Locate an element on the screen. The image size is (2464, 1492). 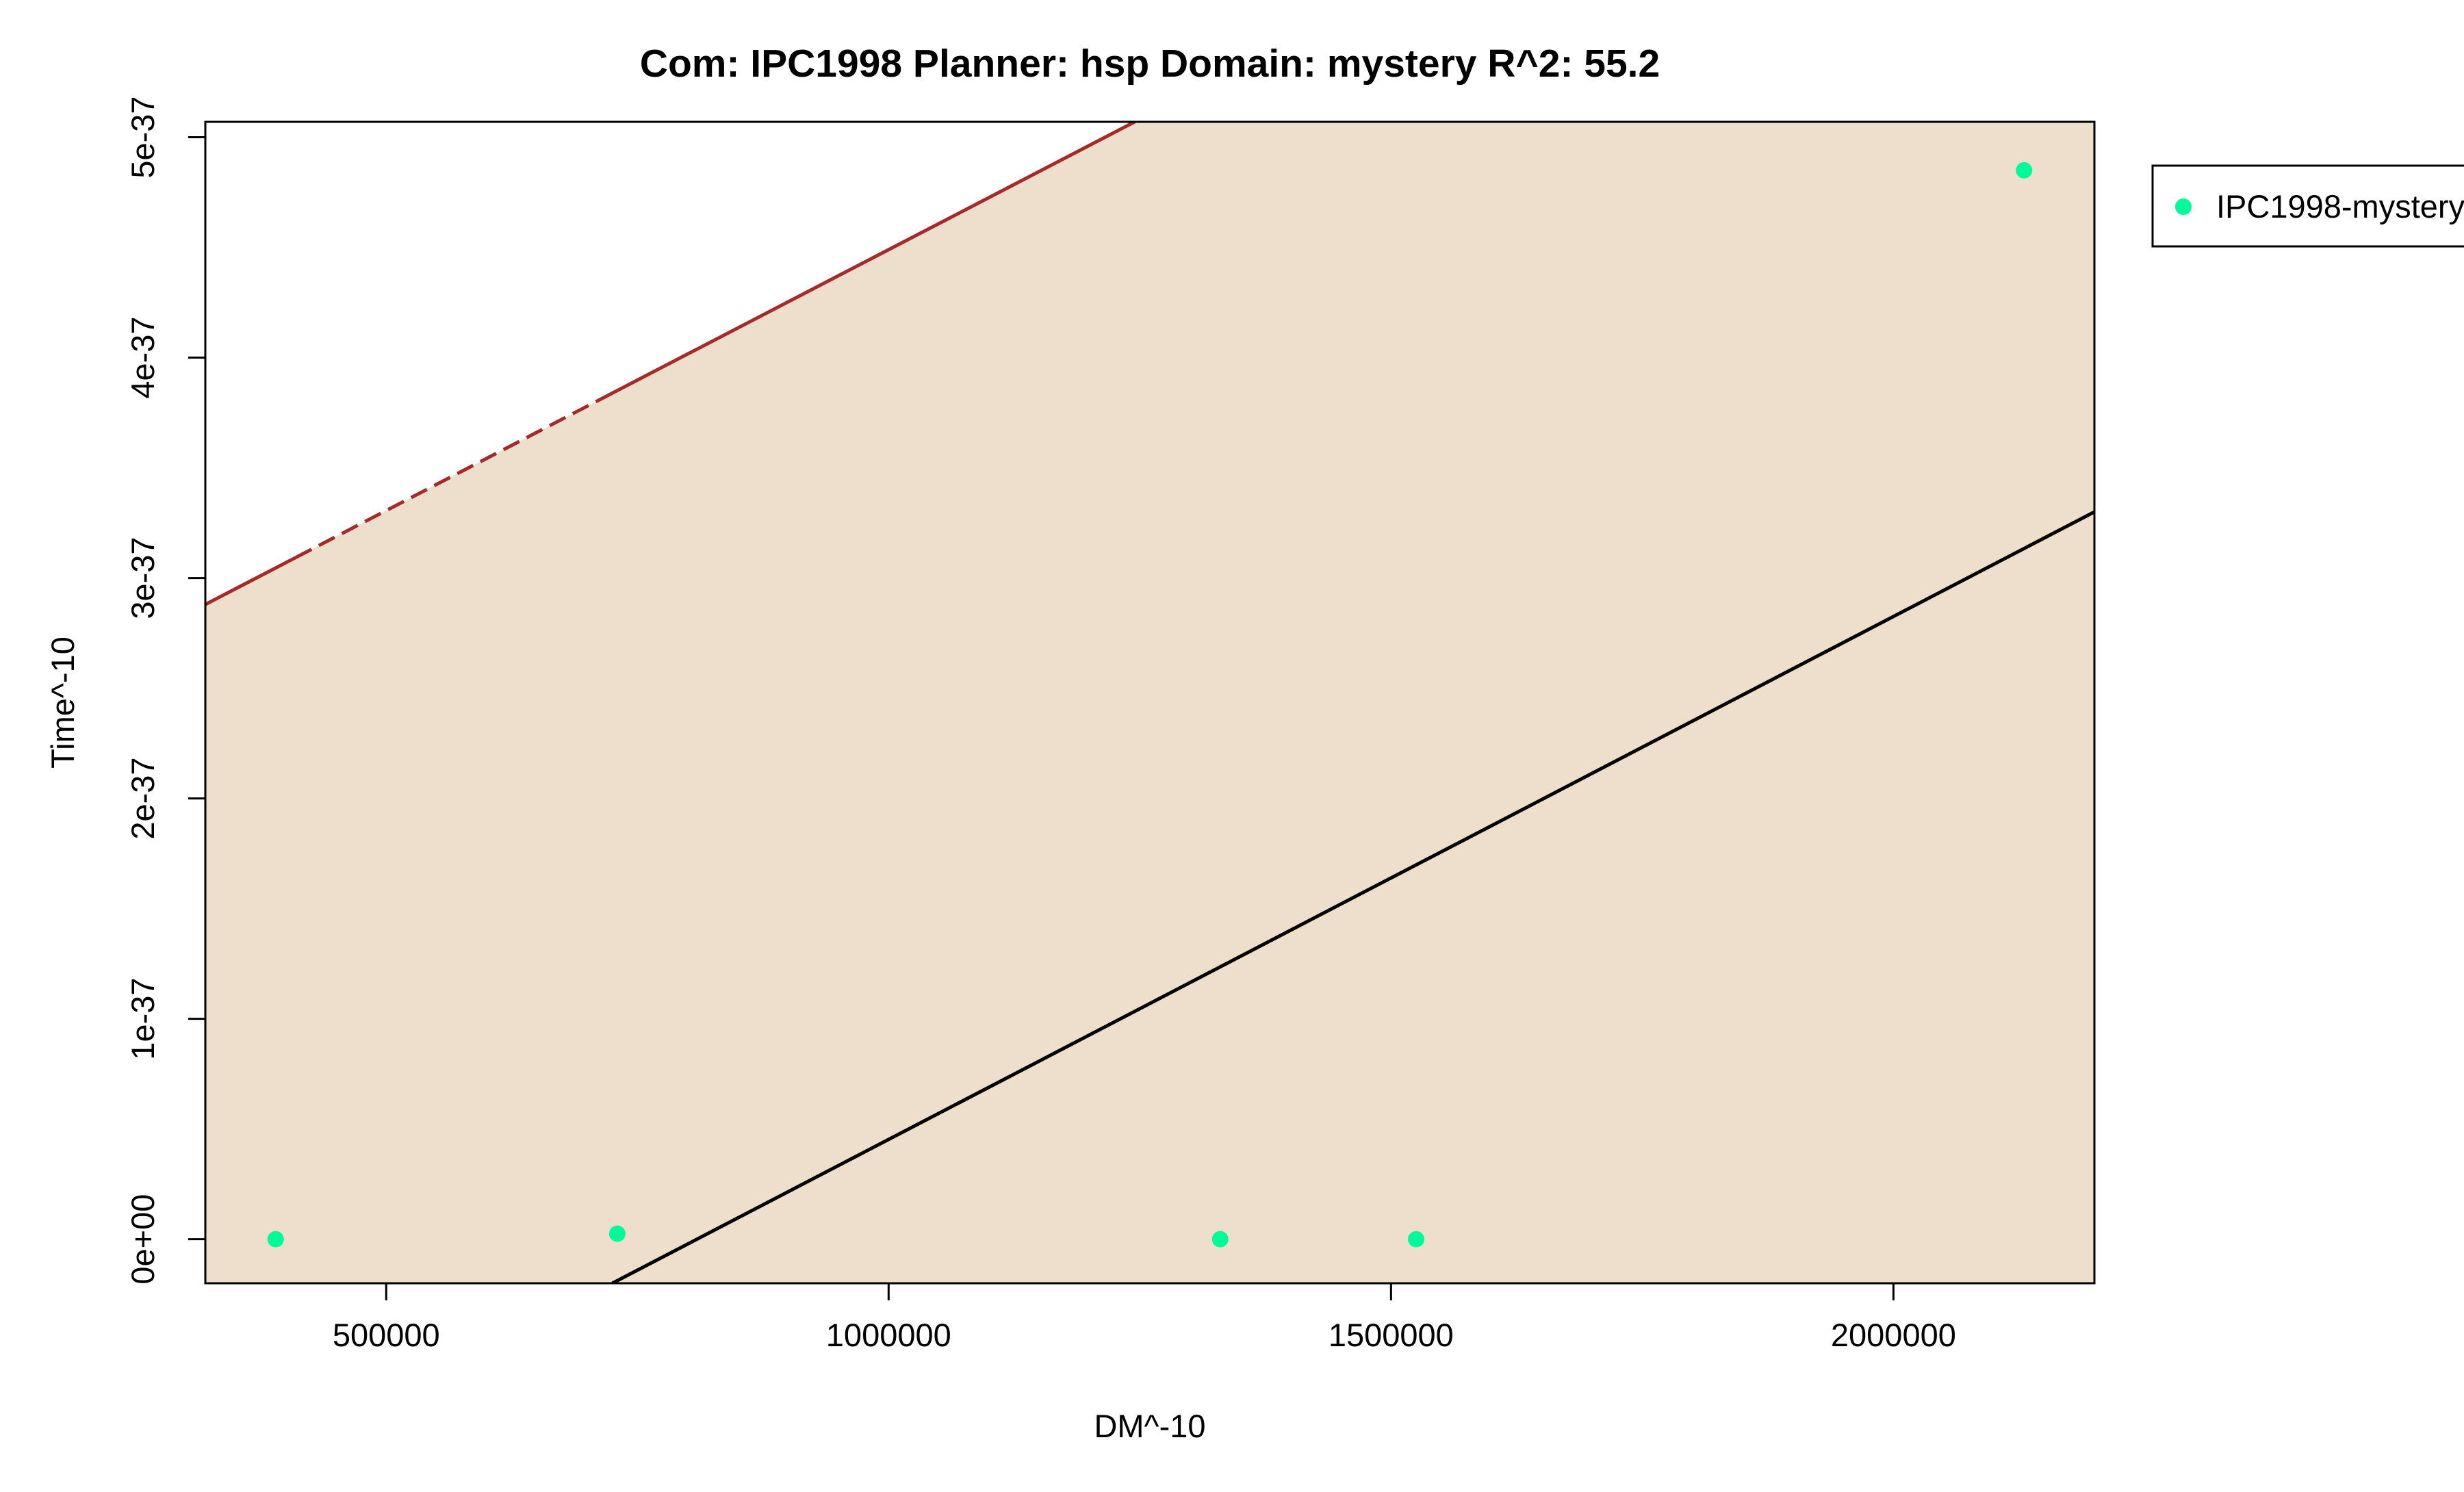
y-tick-label: 1e-37 is located at coordinates (143, 1018).